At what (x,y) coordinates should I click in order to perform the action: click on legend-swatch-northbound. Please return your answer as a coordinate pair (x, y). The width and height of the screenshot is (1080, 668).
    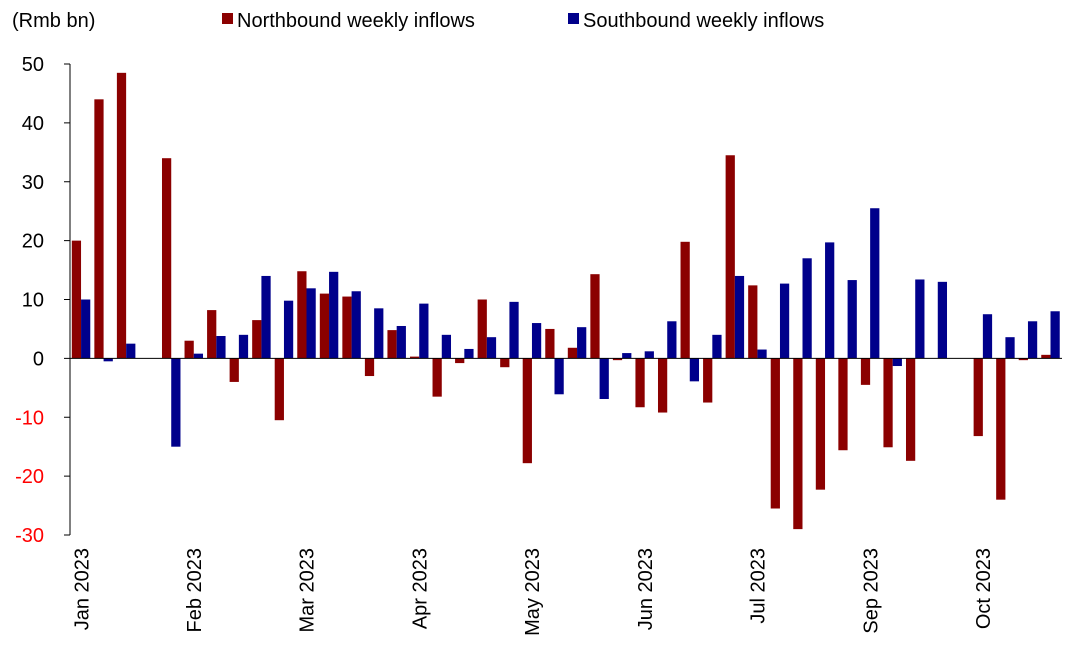
    Looking at the image, I should click on (227, 18).